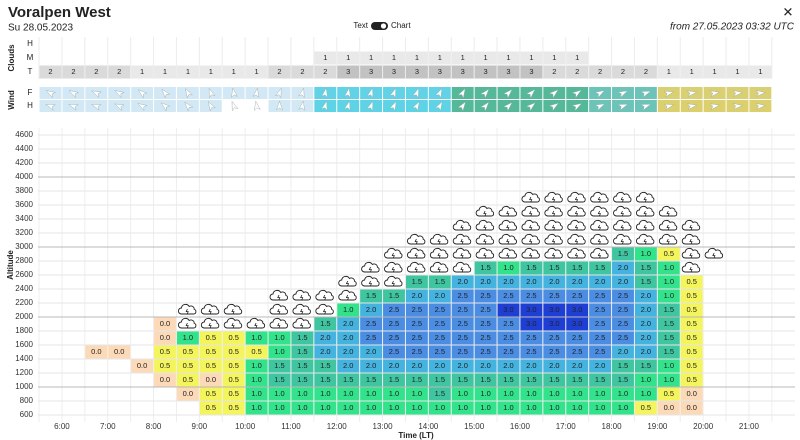  I want to click on altitude-tick-label: 1600, so click(24, 344).